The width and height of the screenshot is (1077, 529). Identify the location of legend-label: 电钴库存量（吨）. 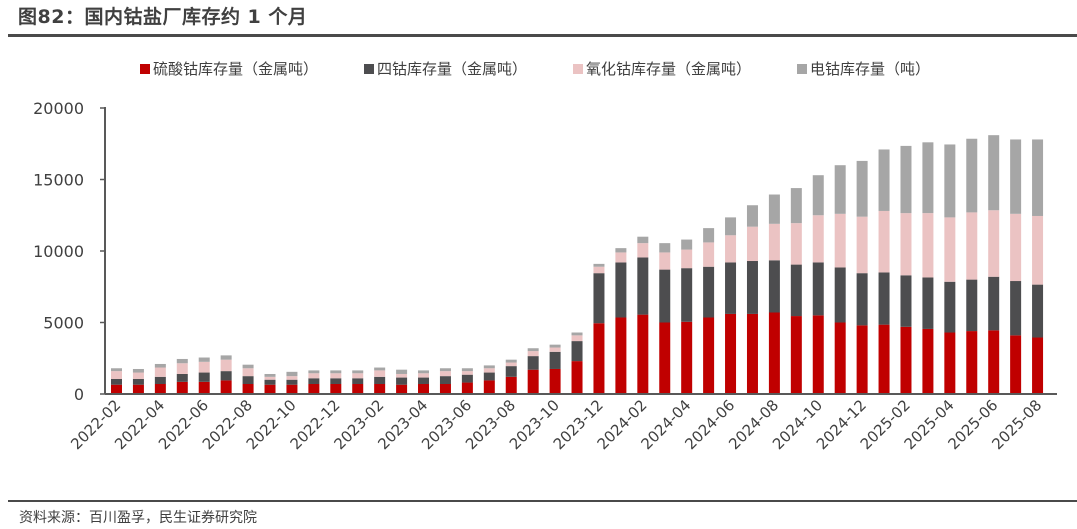
(870, 69).